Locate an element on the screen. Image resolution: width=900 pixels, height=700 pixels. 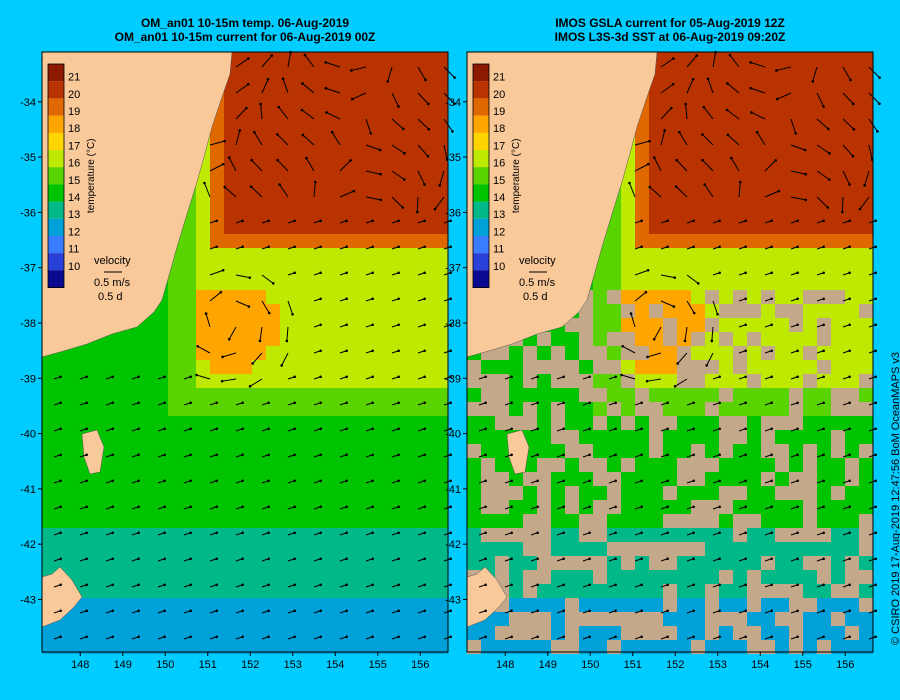
colorbar-segment is located at coordinates (481, 227).